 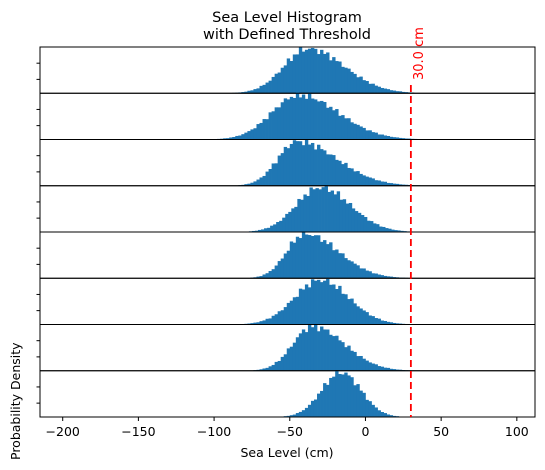 What do you see at coordinates (15, 401) in the screenshot?
I see `y-axis-label: Probability Density` at bounding box center [15, 401].